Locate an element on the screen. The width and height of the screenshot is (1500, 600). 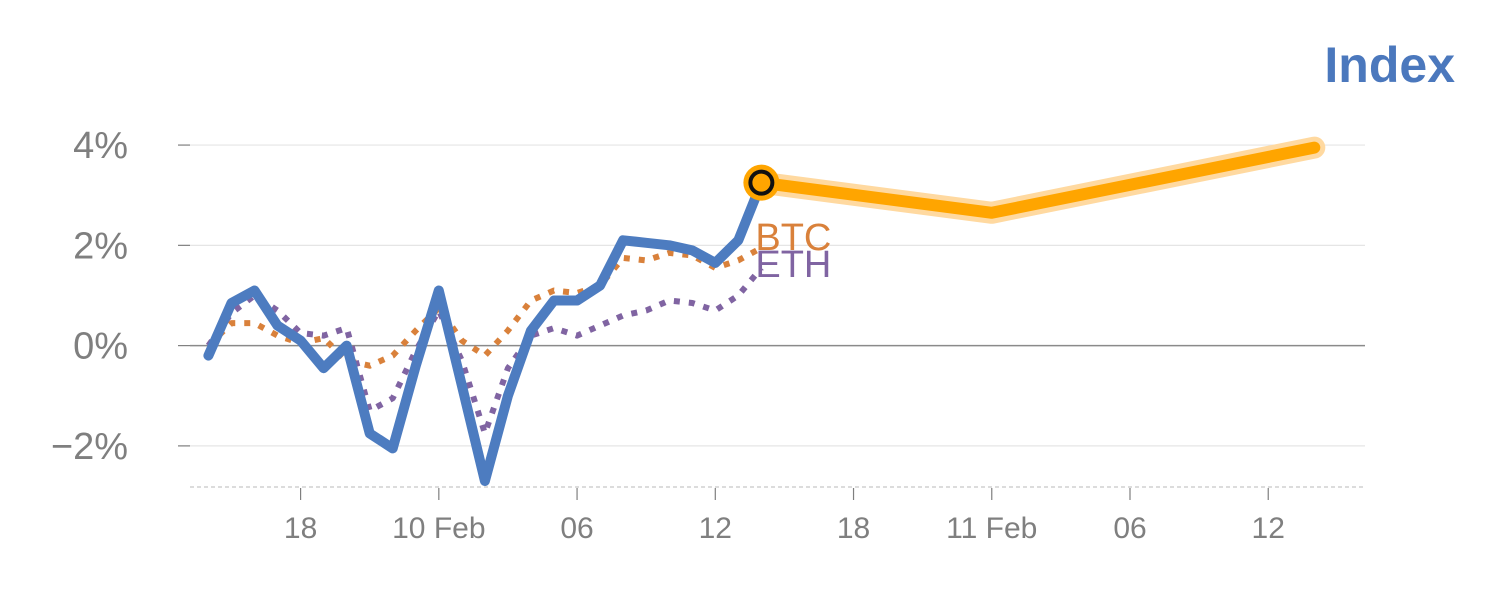
y-tick-label: −2% is located at coordinates (89, 447).